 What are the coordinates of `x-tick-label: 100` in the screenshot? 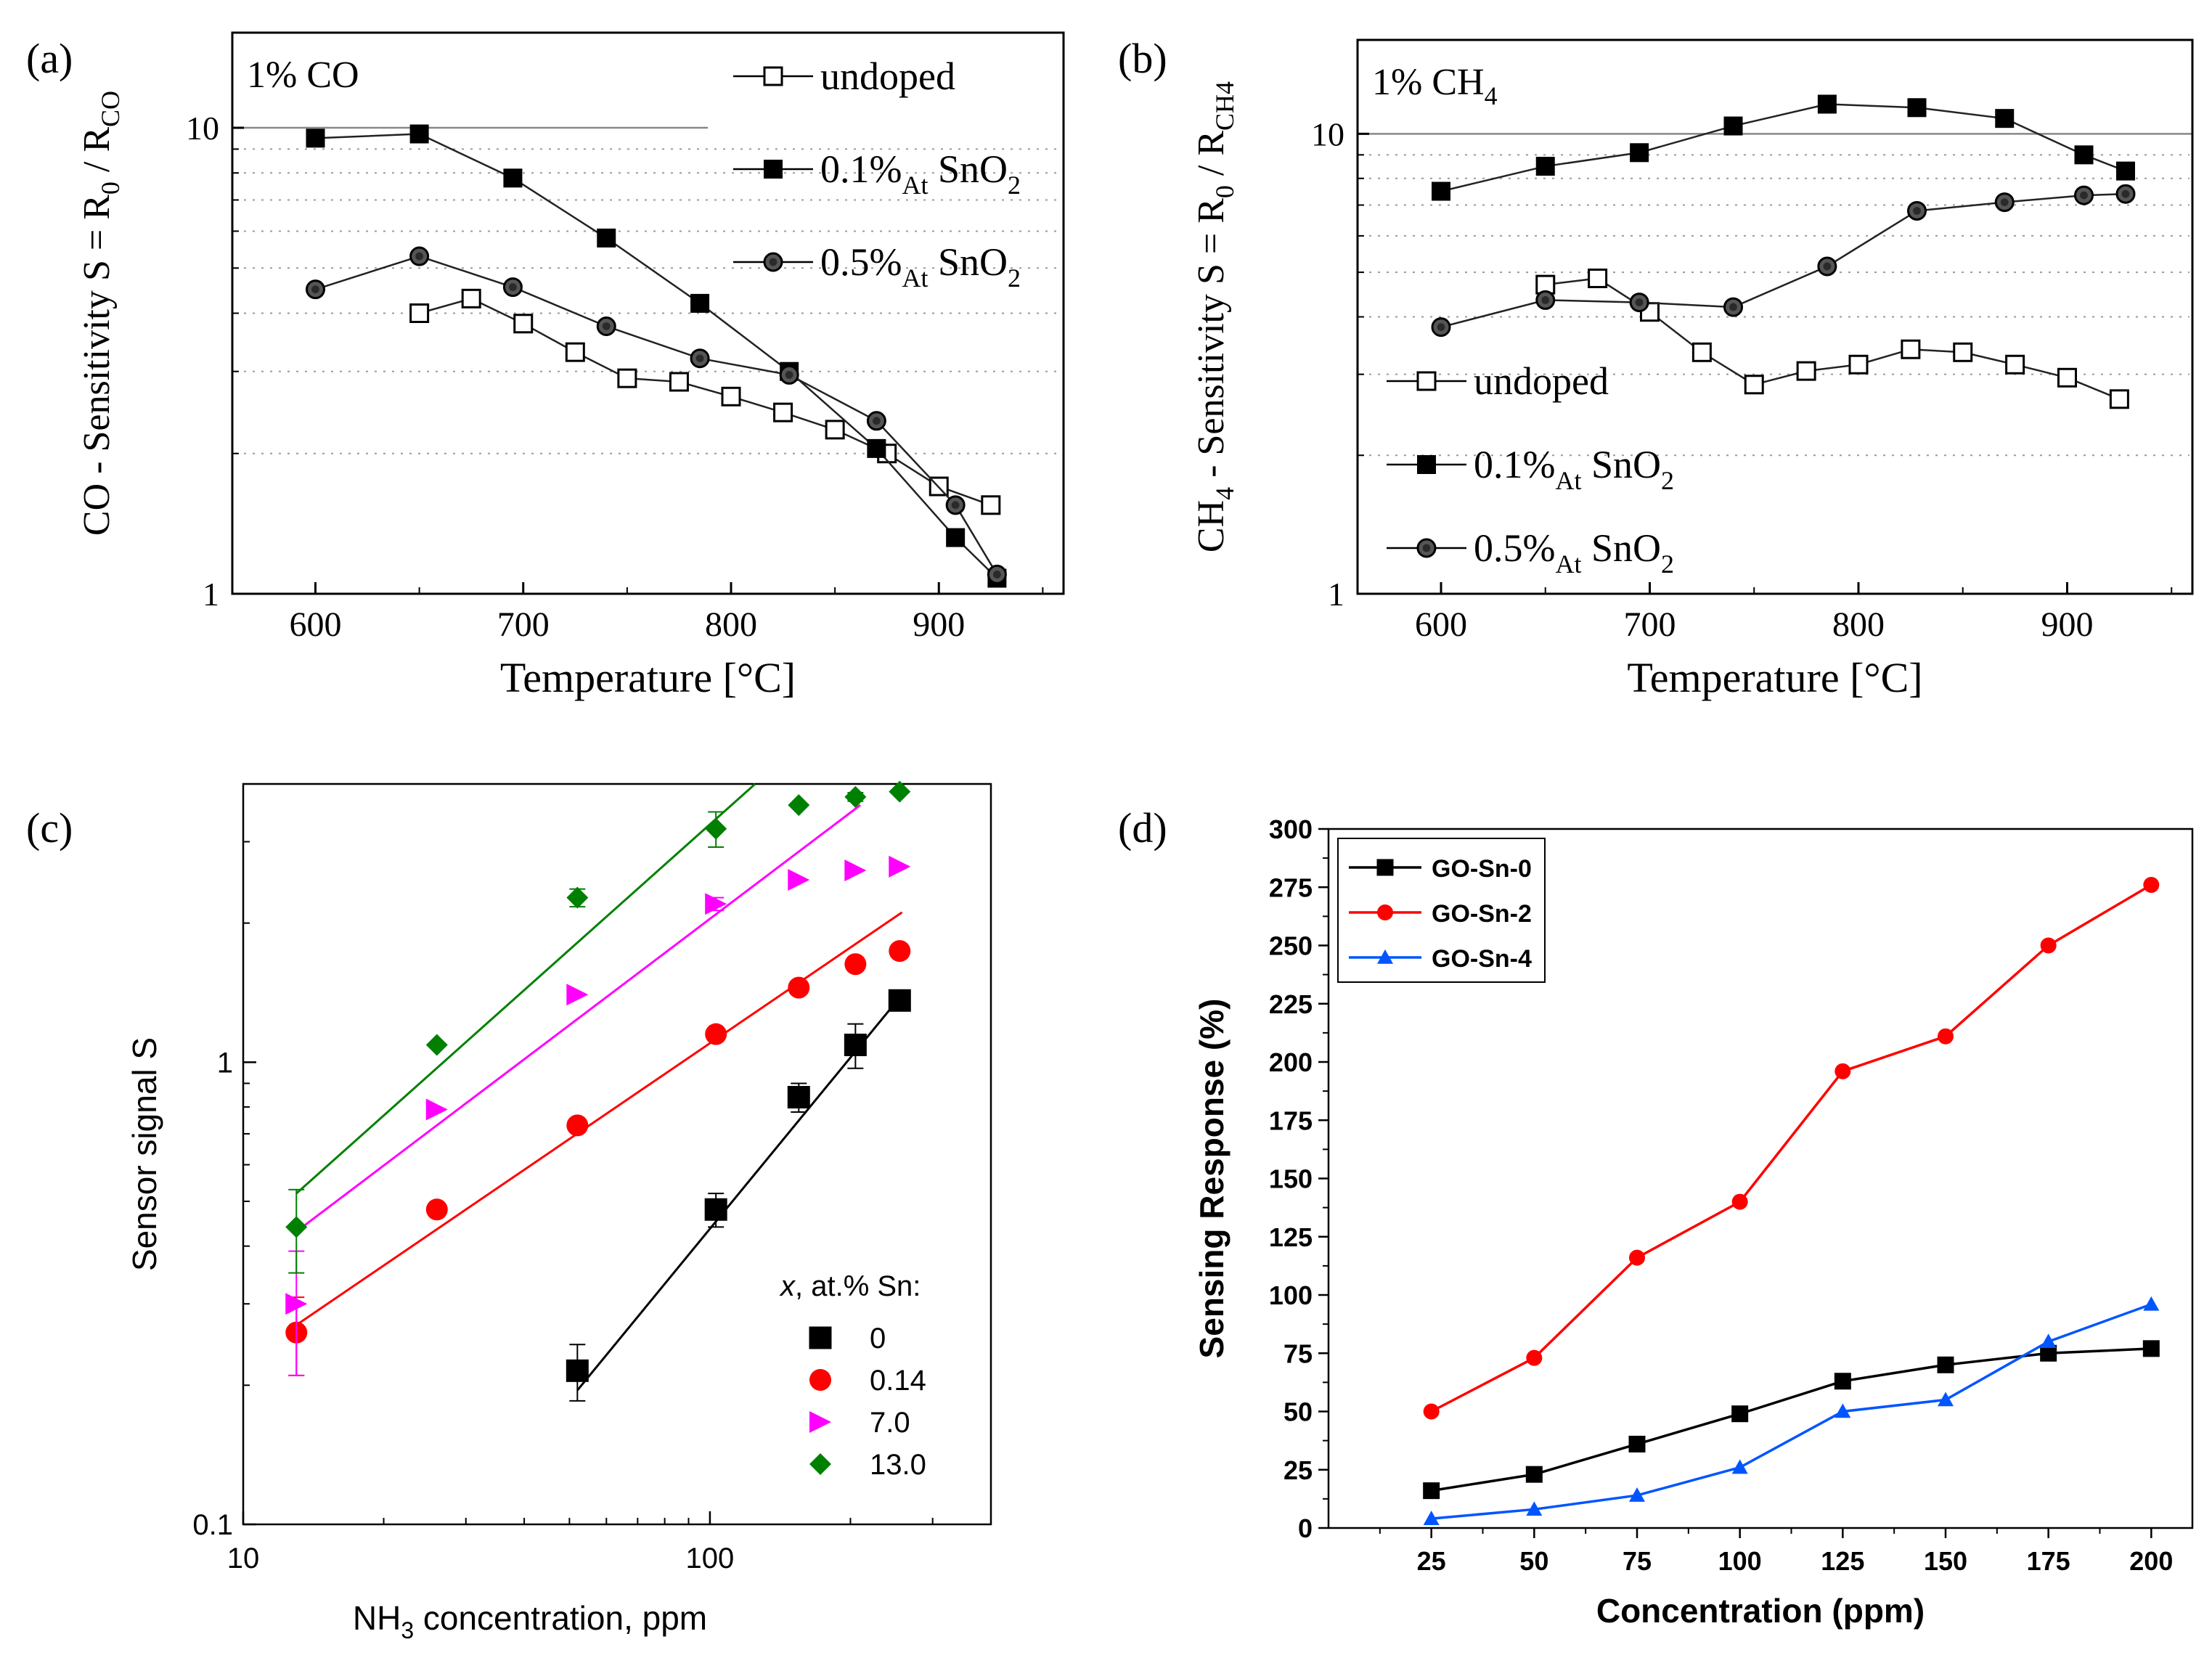 It's located at (710, 1558).